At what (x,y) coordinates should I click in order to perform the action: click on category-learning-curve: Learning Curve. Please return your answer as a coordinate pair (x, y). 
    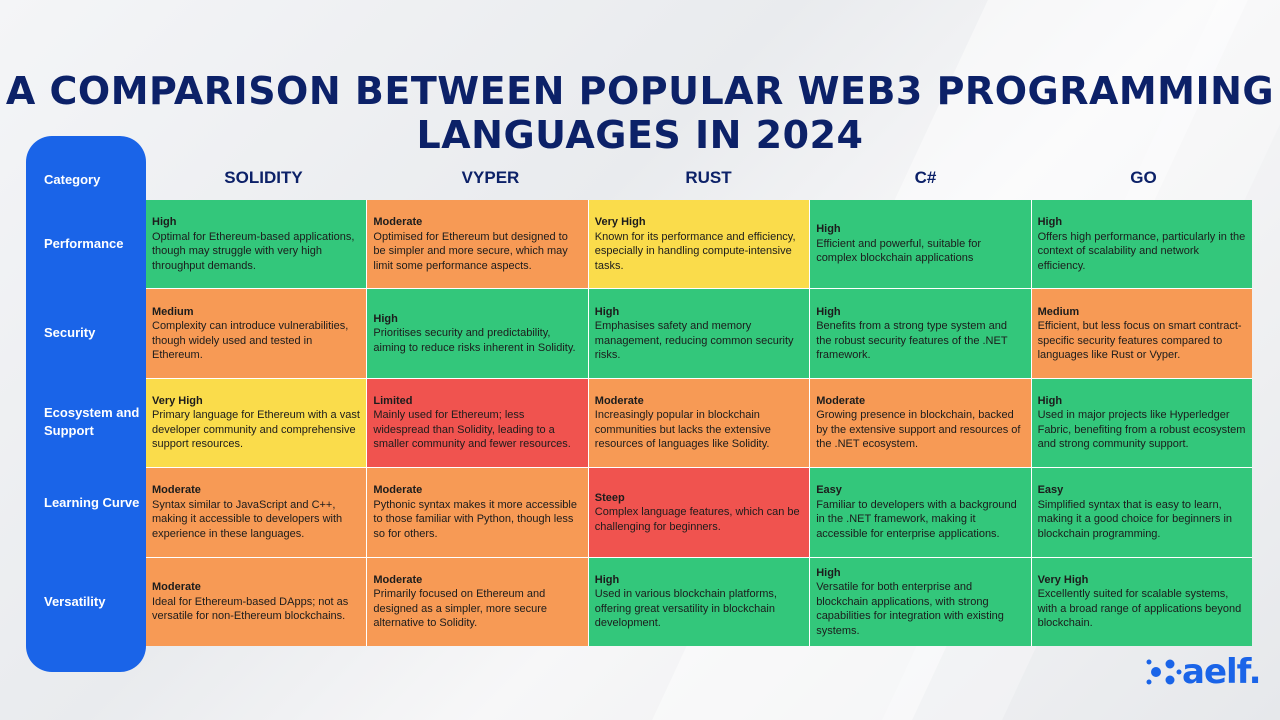
    Looking at the image, I should click on (92, 502).